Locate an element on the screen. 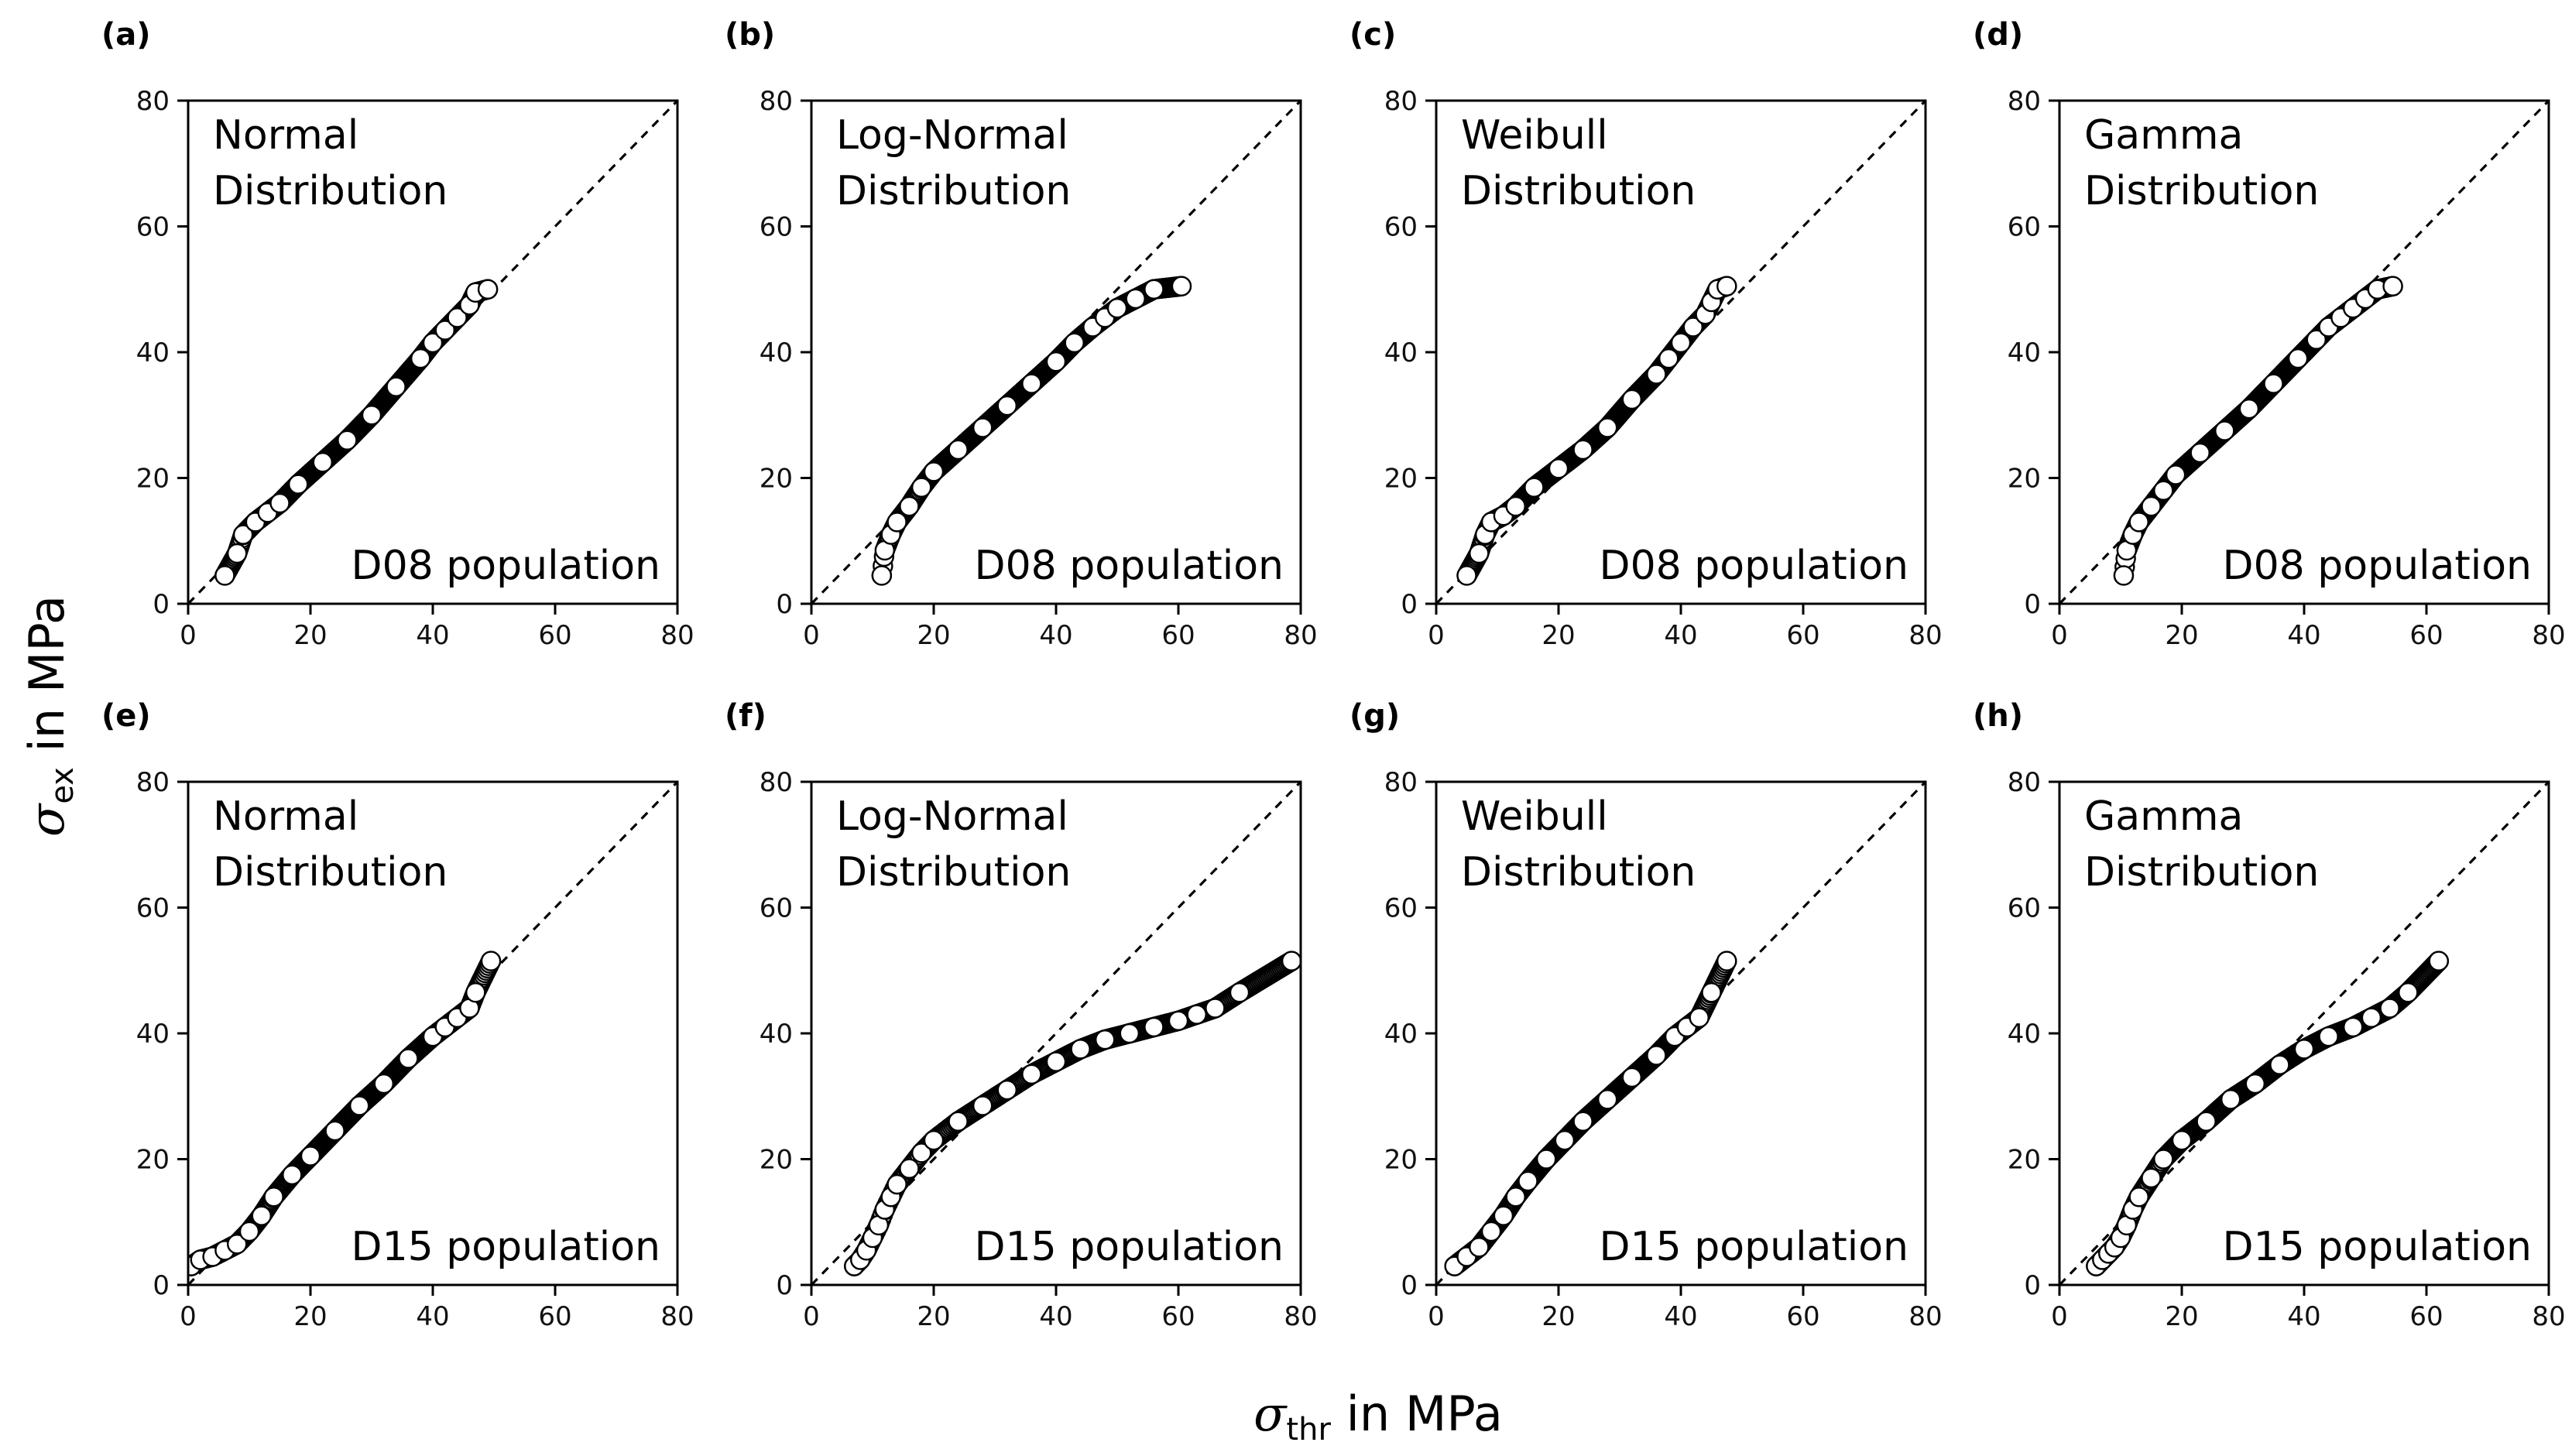 The image size is (2572, 1456). y-axis-unit: in MPa is located at coordinates (47, 681).